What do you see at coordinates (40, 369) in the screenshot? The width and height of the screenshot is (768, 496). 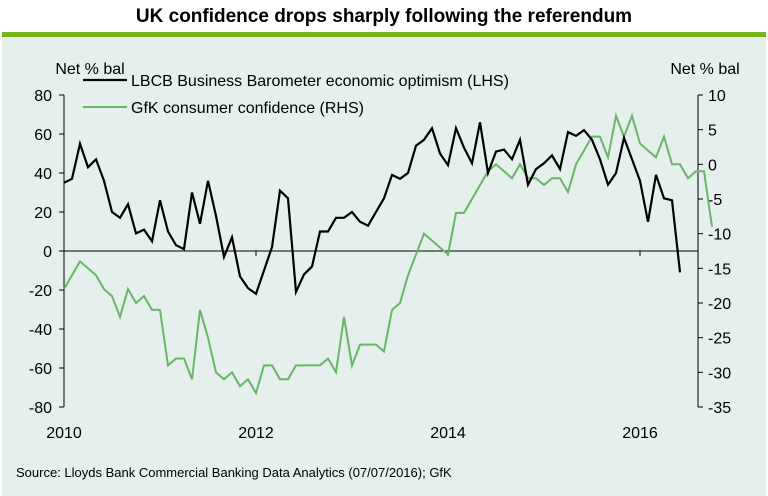 I see `left-tick-label: -60` at bounding box center [40, 369].